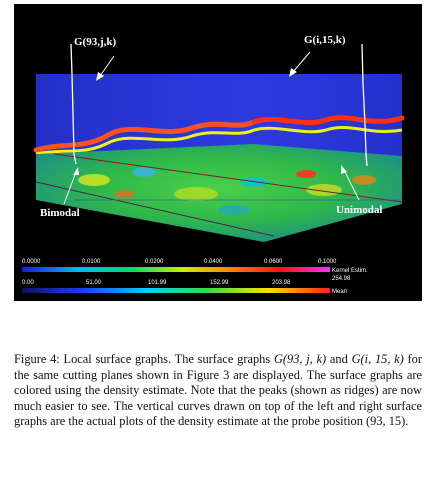 This screenshot has height=491, width=436. Describe the element at coordinates (117, 359) in the screenshot. I see `caption-title: Local surface graphs.` at that location.